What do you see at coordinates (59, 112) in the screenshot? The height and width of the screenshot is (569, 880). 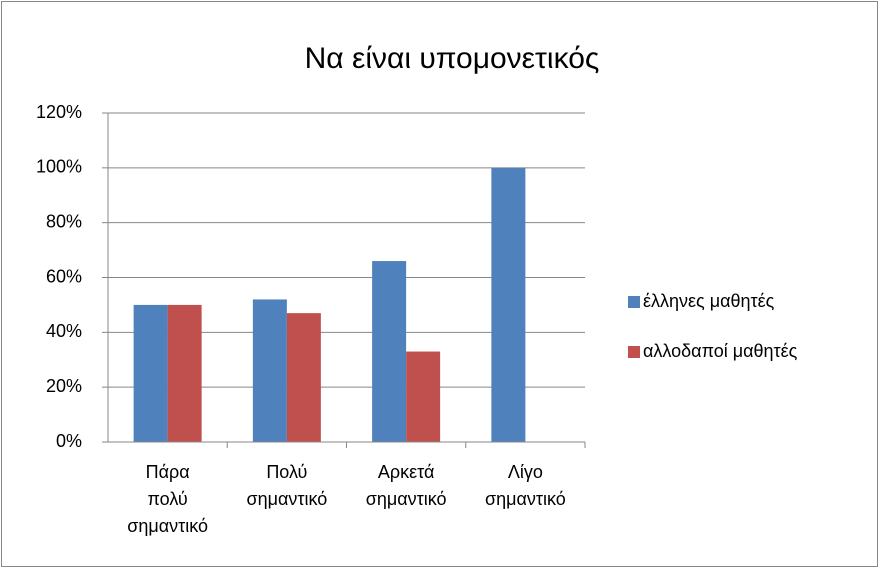 I see `y-tick-label: 120%` at bounding box center [59, 112].